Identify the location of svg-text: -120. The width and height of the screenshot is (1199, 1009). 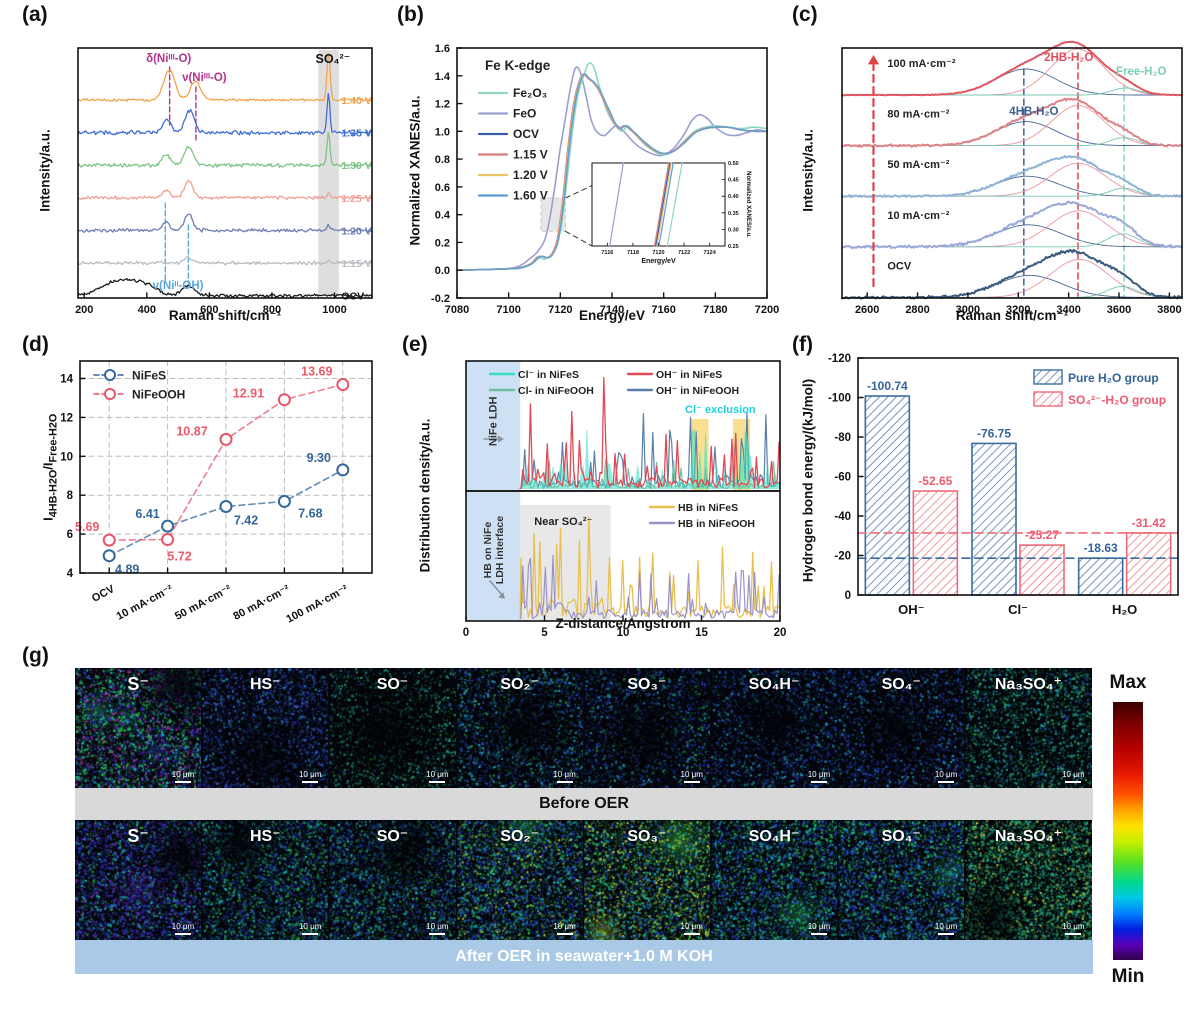
(839, 359).